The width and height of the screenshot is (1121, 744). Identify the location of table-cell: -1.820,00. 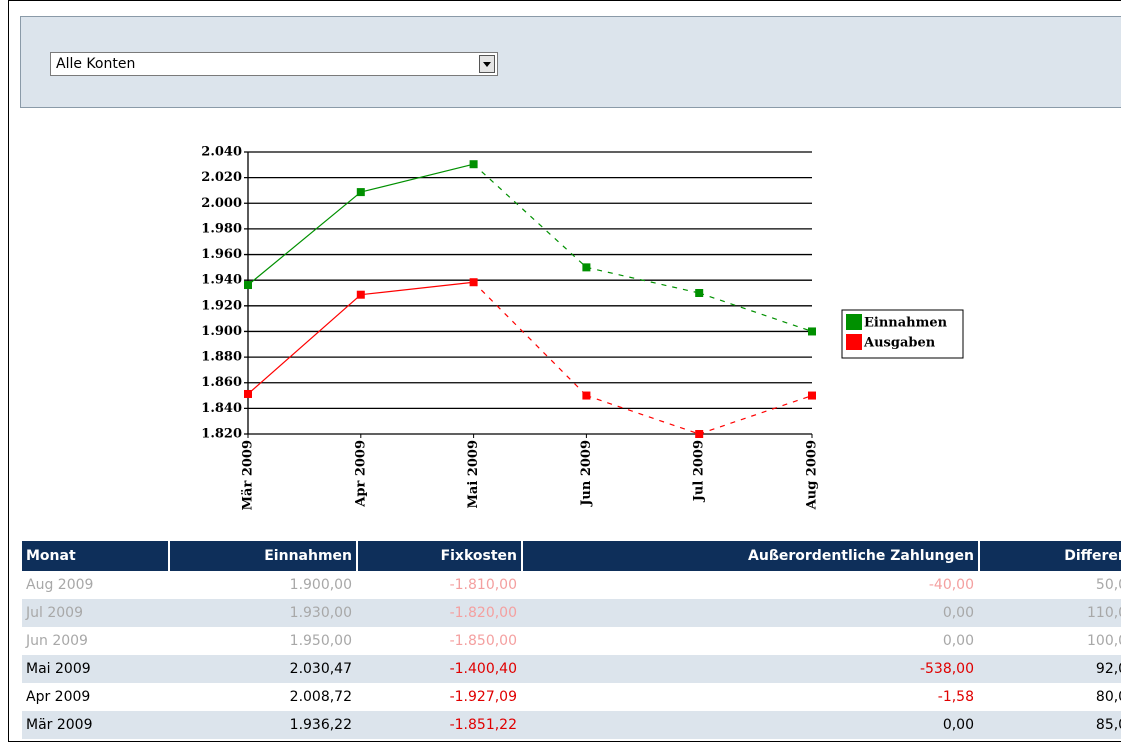
(440, 613).